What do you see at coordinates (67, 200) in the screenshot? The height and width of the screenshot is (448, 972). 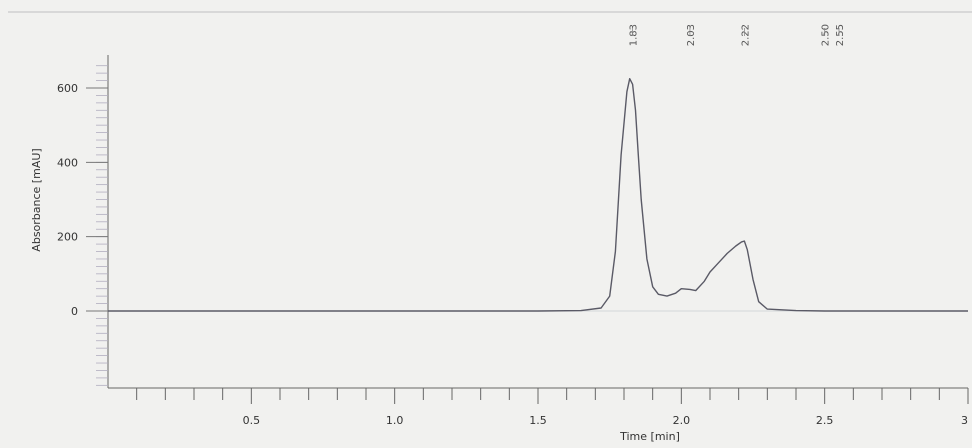 I see `y-tick-labels: 0 200 400 600` at bounding box center [67, 200].